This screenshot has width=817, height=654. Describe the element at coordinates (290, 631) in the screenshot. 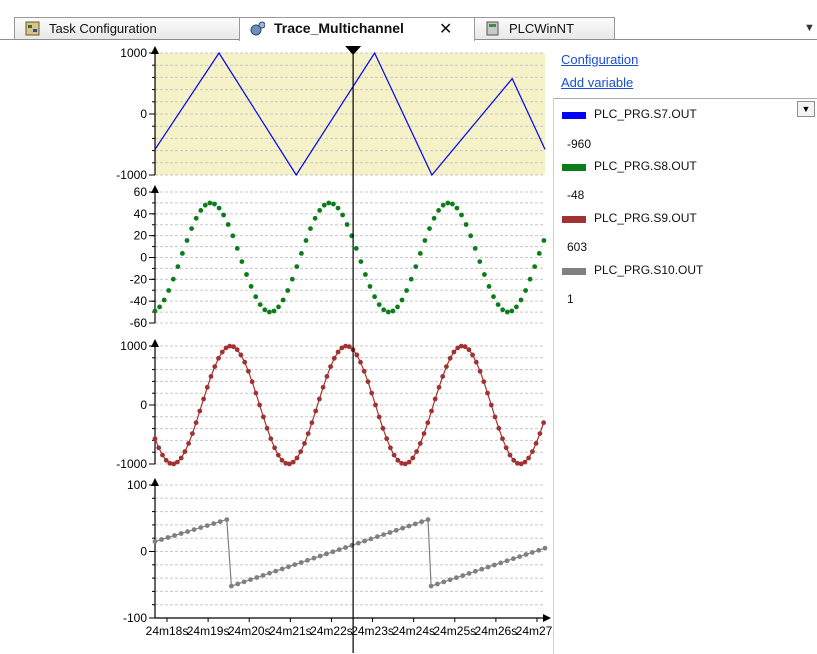

I see `x-tick-label: 24m21s` at that location.